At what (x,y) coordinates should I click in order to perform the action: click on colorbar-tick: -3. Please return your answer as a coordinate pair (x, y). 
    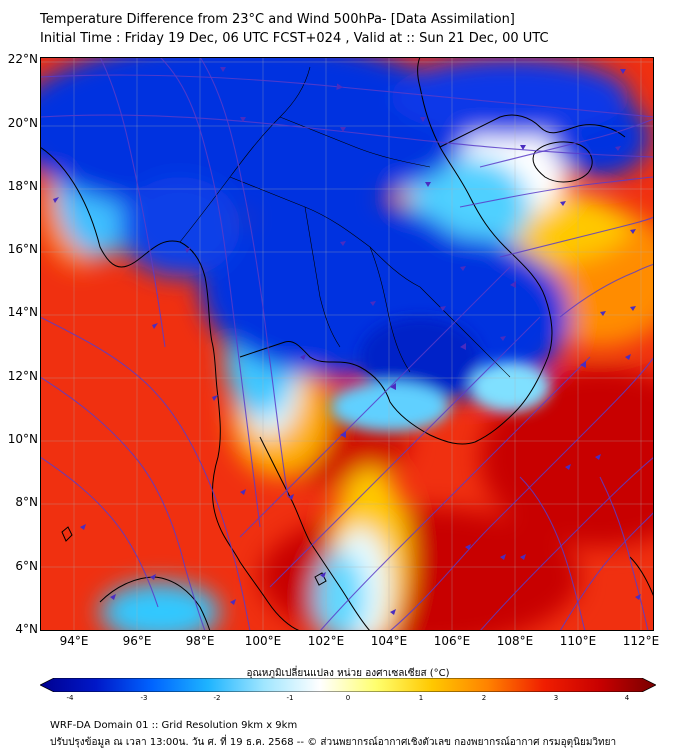
    Looking at the image, I should click on (144, 698).